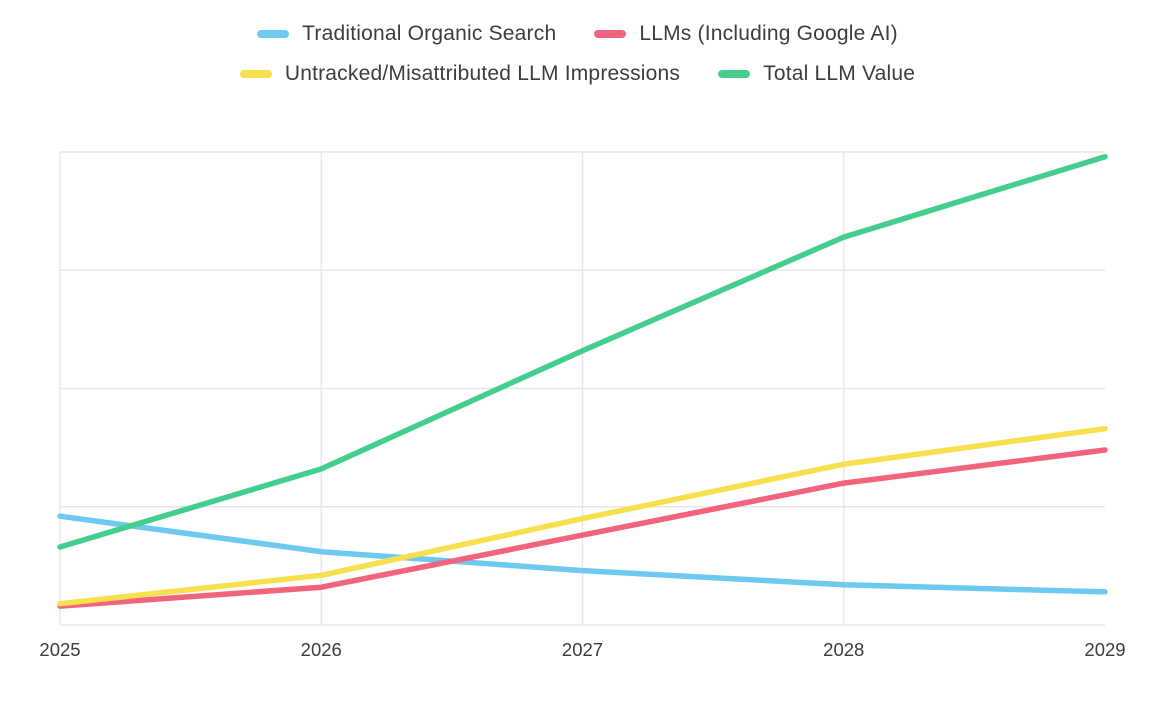  I want to click on legend-label-traditional-organic-search: Traditional Organic Search, so click(429, 33).